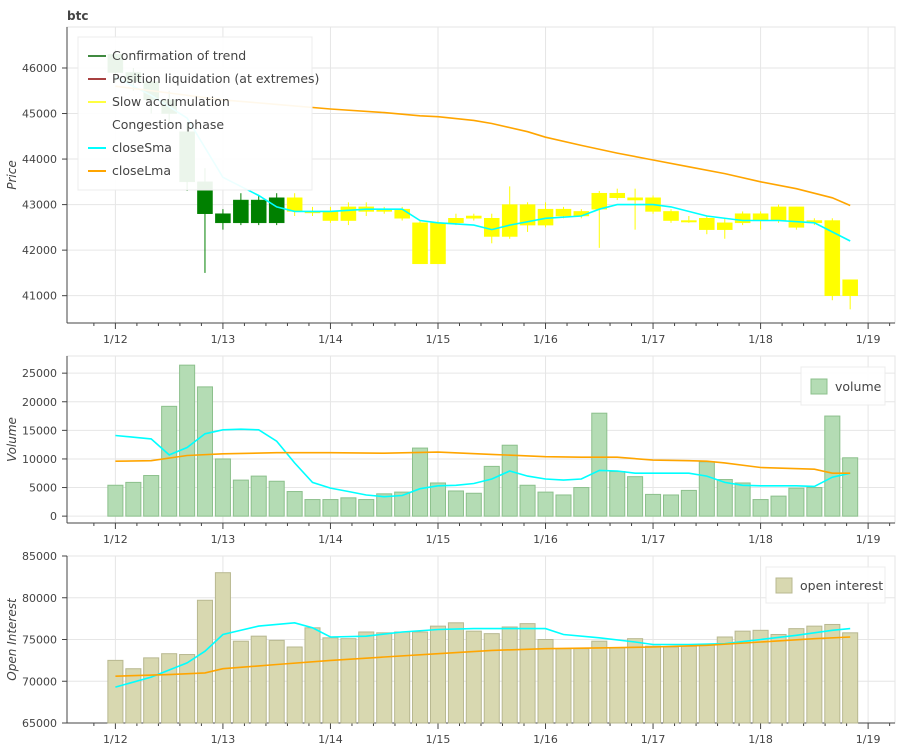 The width and height of the screenshot is (900, 750). I want to click on closeLma-line, so click(483, 463).